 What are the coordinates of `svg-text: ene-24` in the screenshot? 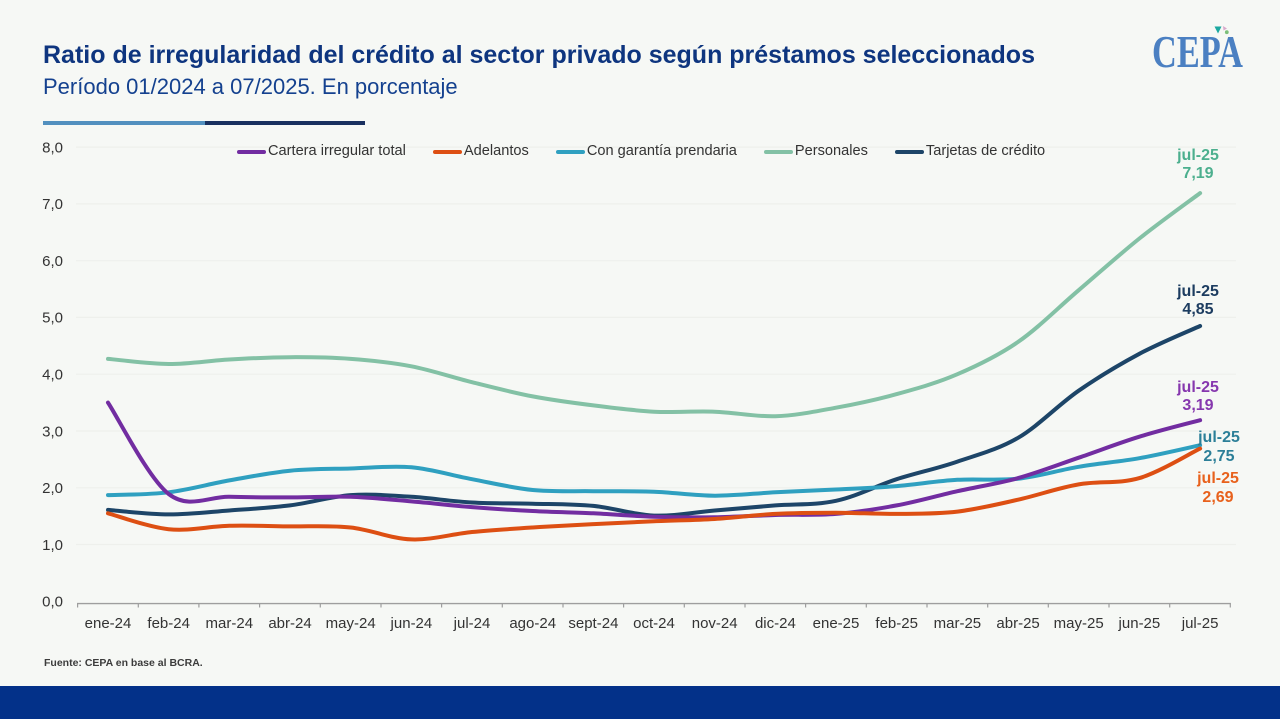 It's located at (108, 623).